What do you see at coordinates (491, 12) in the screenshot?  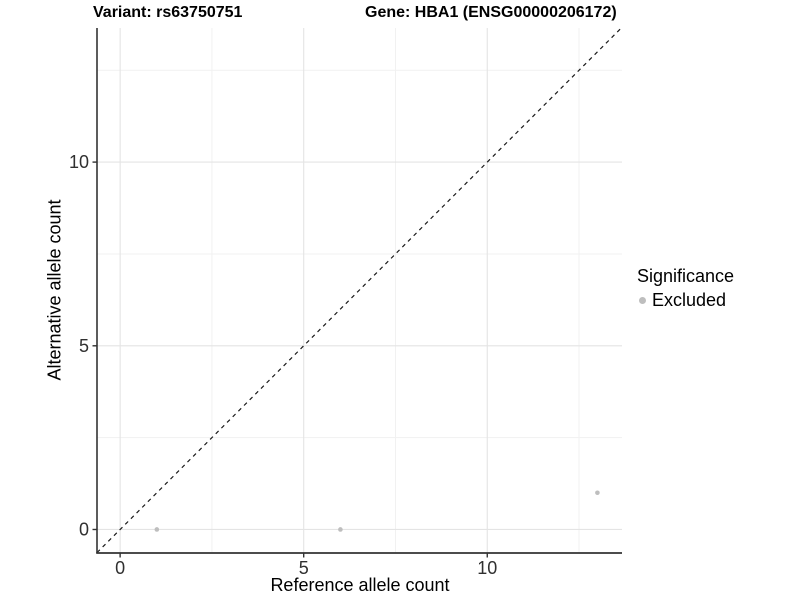 I see `gene-title: Gene: HBA1 (ENSG00000206172)` at bounding box center [491, 12].